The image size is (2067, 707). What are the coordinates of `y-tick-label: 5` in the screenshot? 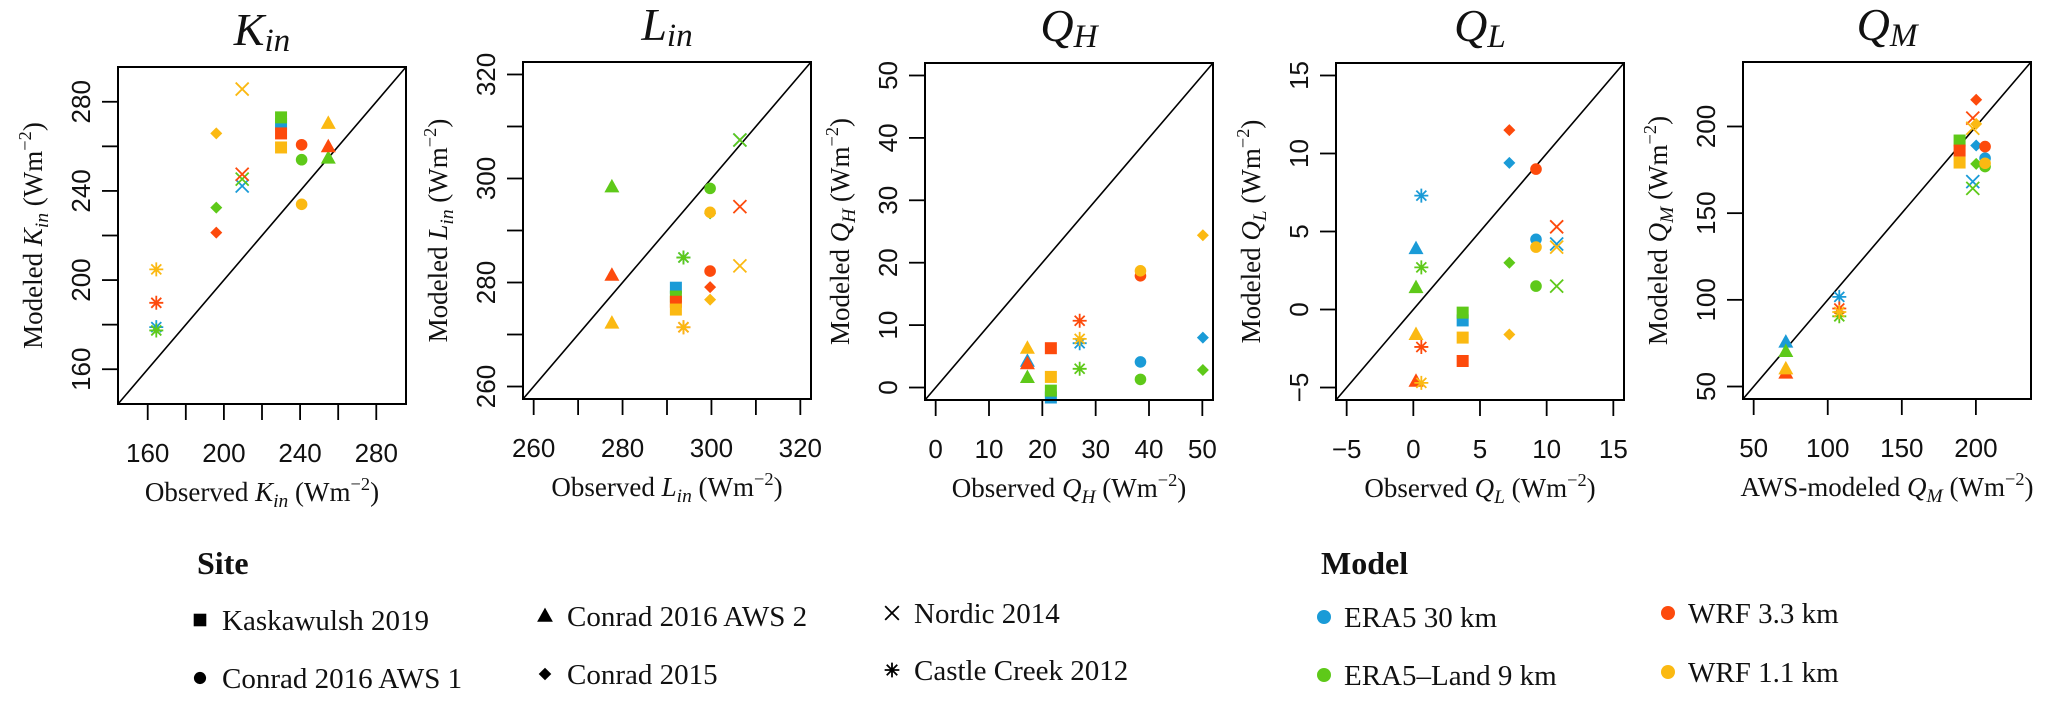 It's located at (1299, 231).